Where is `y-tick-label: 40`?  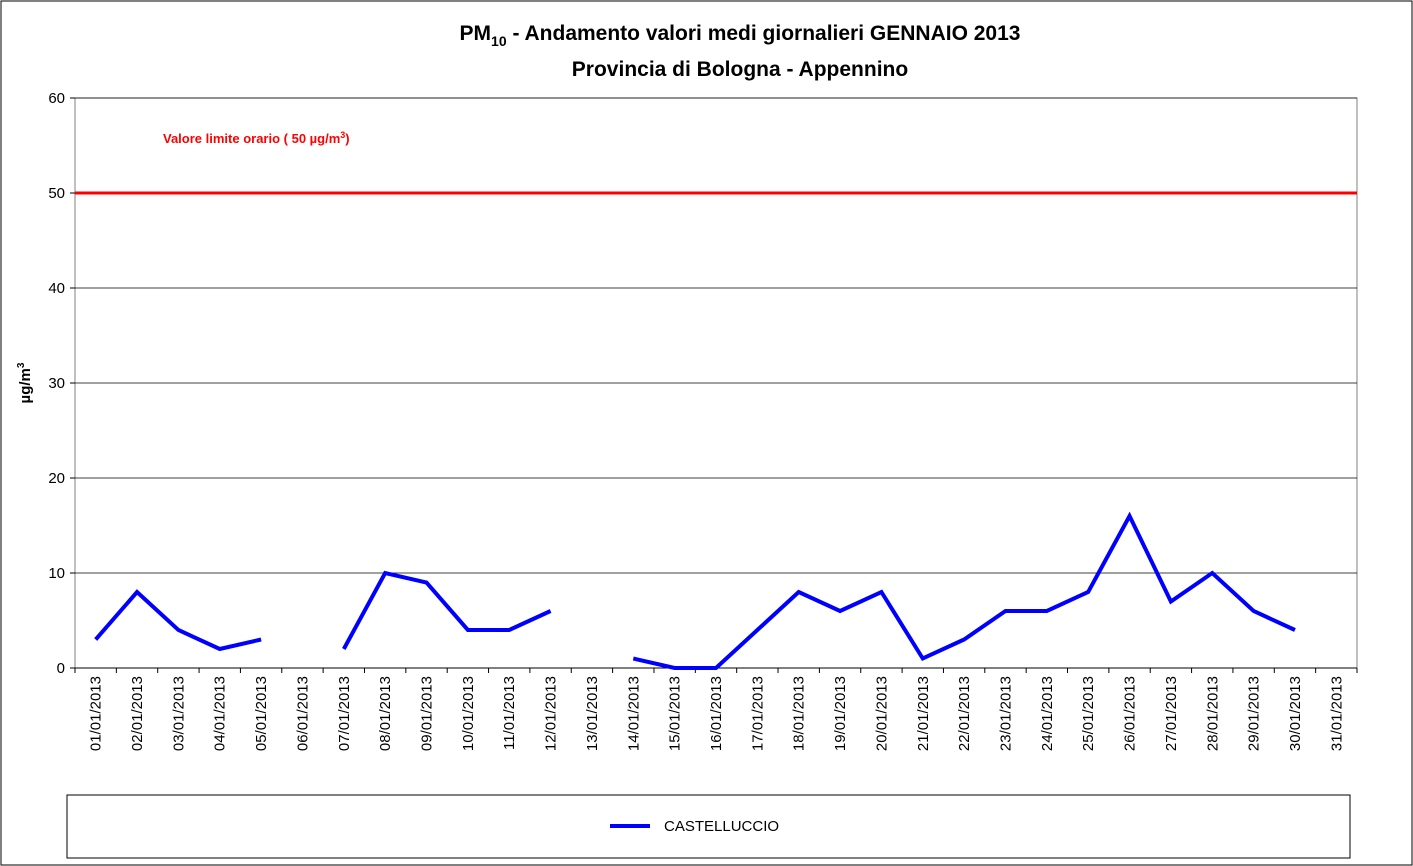 y-tick-label: 40 is located at coordinates (56, 288).